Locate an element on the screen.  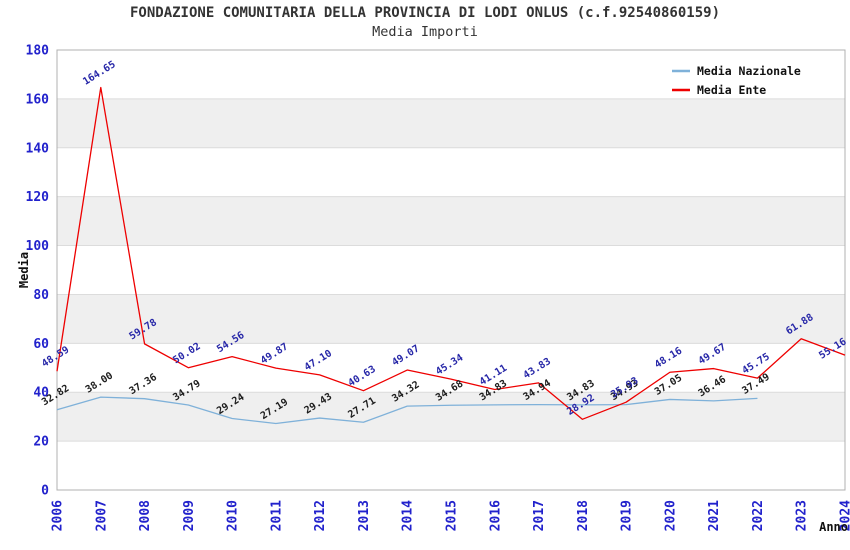
value-label: 45.75 is located at coordinates (755, 363).